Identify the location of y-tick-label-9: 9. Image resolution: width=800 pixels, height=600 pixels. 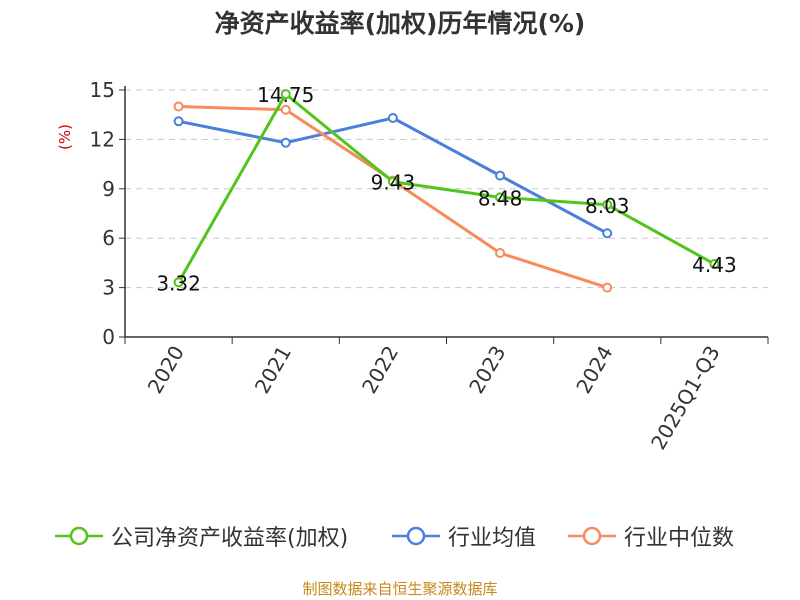
(108, 189).